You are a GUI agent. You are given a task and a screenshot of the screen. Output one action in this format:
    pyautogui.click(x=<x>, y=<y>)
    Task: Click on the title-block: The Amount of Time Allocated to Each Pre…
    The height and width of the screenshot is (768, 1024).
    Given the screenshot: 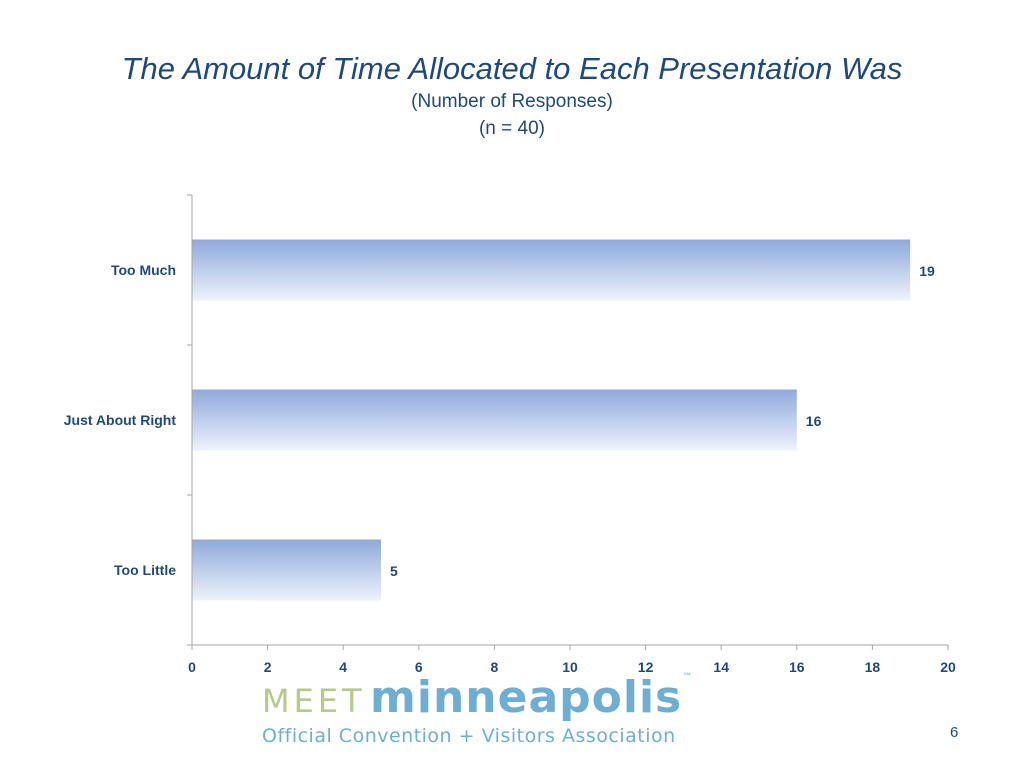 What is the action you would take?
    pyautogui.click(x=512, y=96)
    